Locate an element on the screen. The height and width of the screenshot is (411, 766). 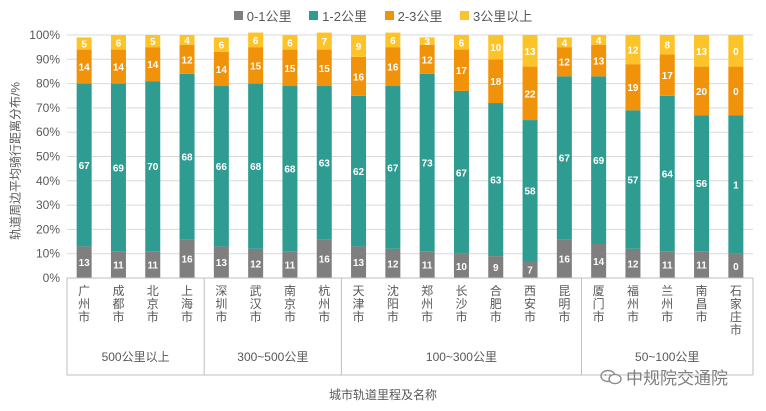
data-label: 63 is located at coordinates (325, 164).